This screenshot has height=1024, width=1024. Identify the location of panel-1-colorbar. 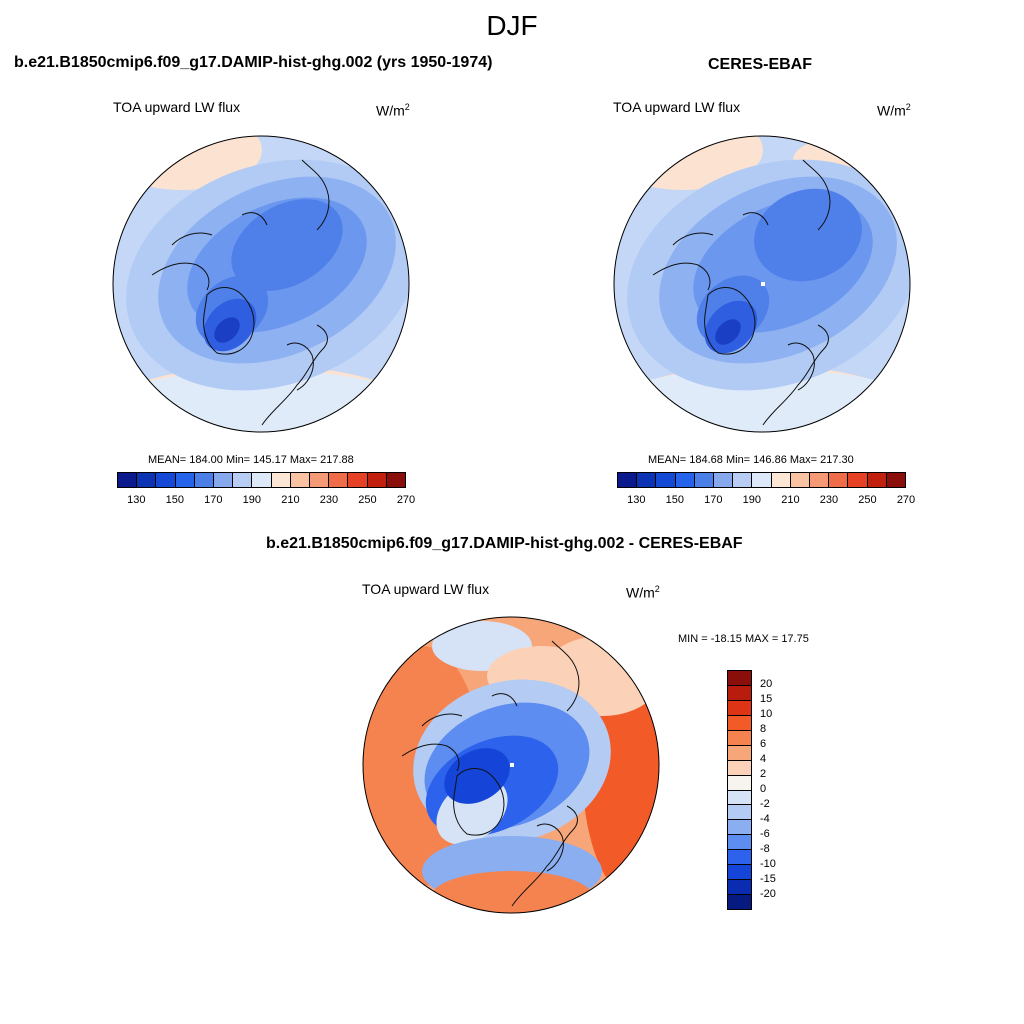
(261, 480).